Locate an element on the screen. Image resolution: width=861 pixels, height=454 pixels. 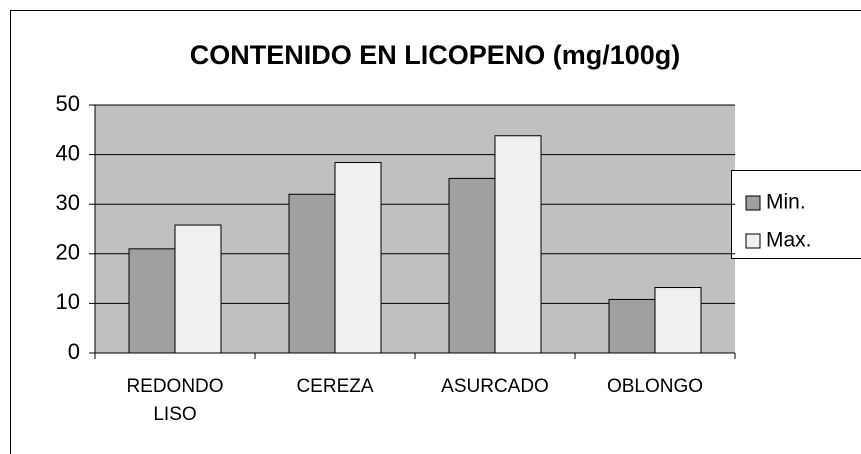
chart-title: CONTENIDO EN LICOPENO (mg/100g) is located at coordinates (435, 55).